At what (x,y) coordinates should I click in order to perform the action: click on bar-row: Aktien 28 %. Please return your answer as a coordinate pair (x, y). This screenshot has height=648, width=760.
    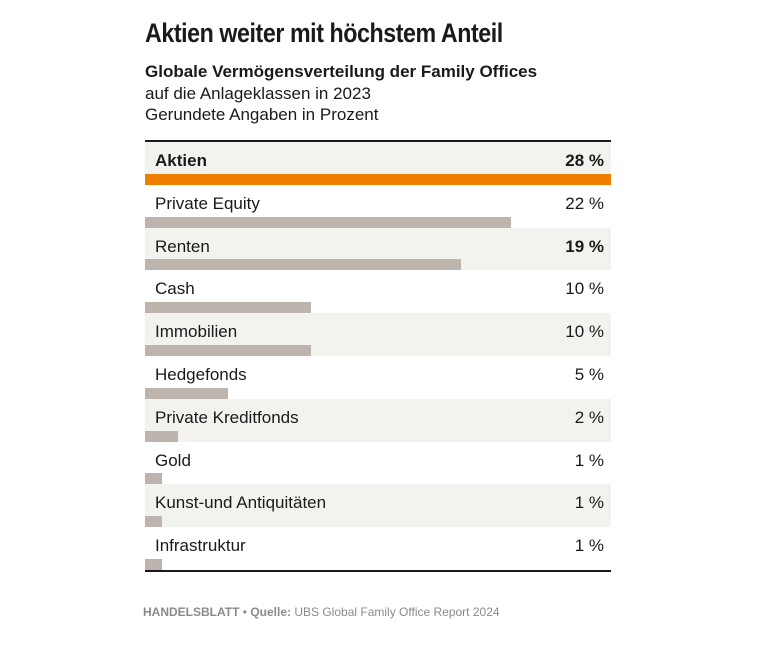
    Looking at the image, I should click on (378, 163).